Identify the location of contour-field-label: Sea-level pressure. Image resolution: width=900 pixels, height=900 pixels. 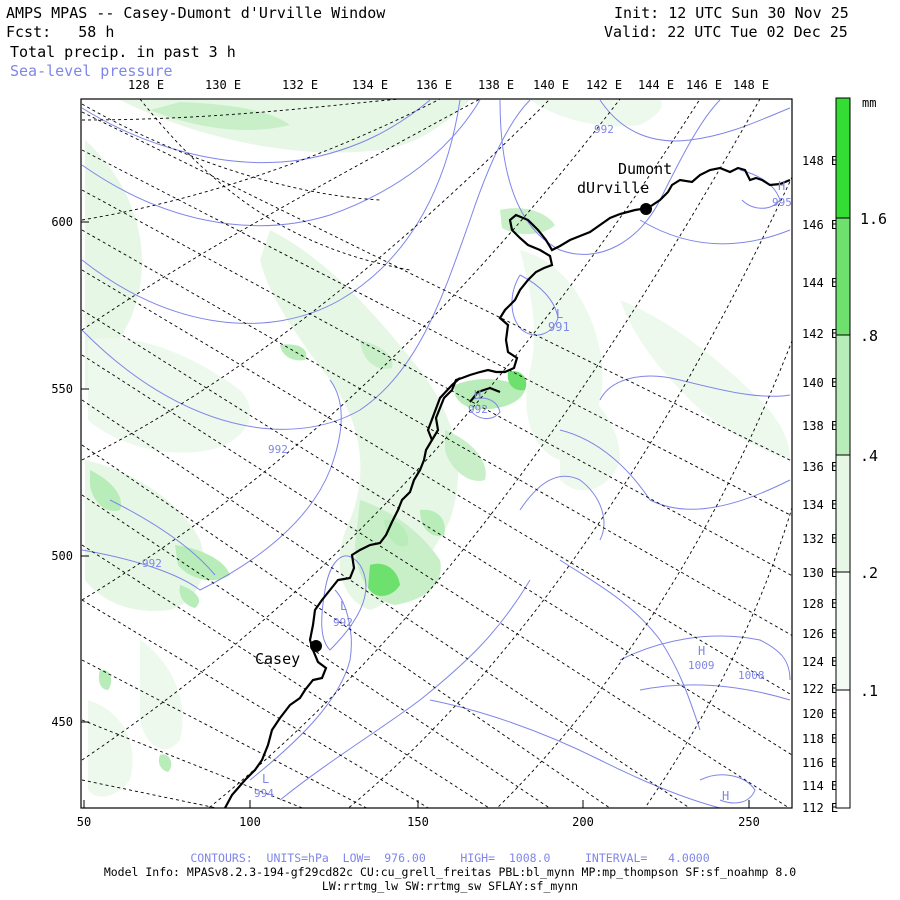
(91, 71).